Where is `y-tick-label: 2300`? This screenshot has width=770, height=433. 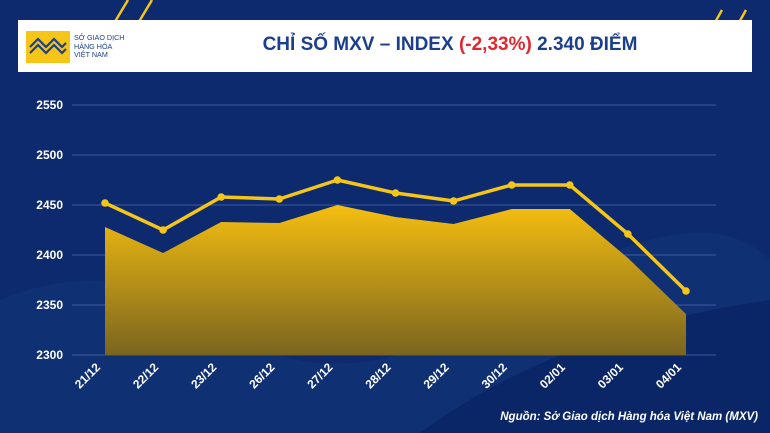 y-tick-label: 2300 is located at coordinates (49, 355).